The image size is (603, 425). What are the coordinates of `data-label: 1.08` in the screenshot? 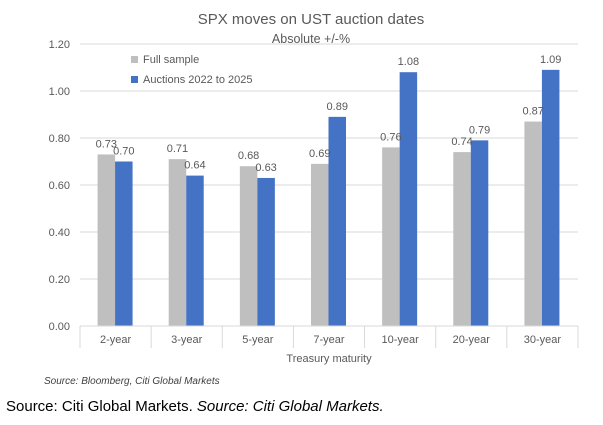 It's located at (408, 62).